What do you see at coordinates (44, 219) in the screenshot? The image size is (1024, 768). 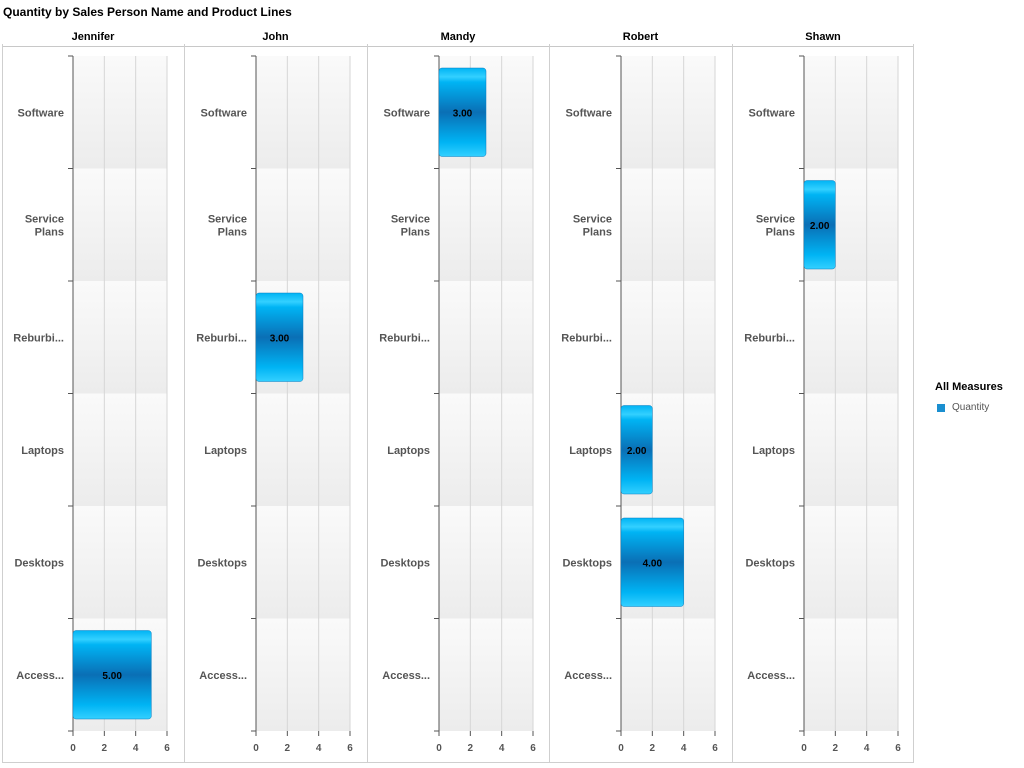 I see `category-label-line: Service` at bounding box center [44, 219].